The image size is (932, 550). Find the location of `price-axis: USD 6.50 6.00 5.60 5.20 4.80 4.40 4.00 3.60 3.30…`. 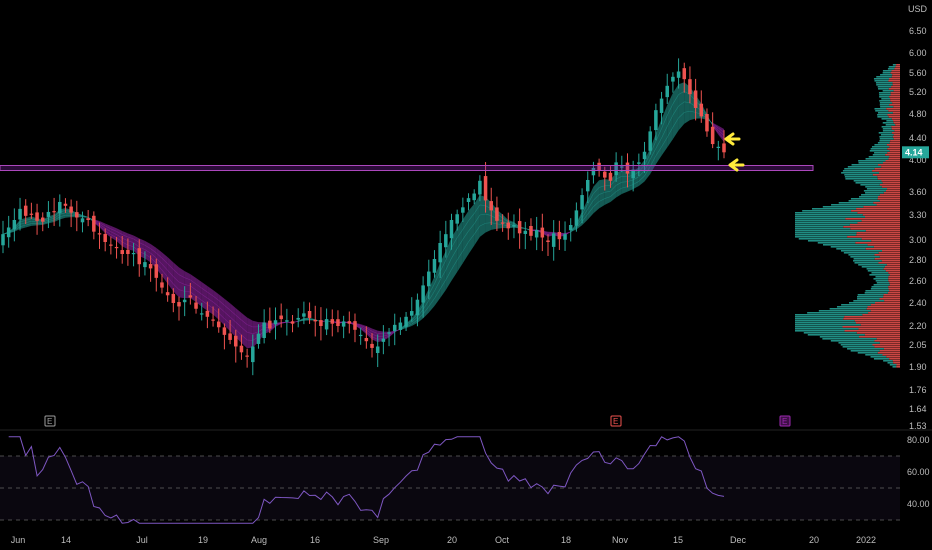

price-axis: USD 6.50 6.00 5.60 5.20 4.80 4.40 4.00 3.60 3.30… is located at coordinates (916, 256).